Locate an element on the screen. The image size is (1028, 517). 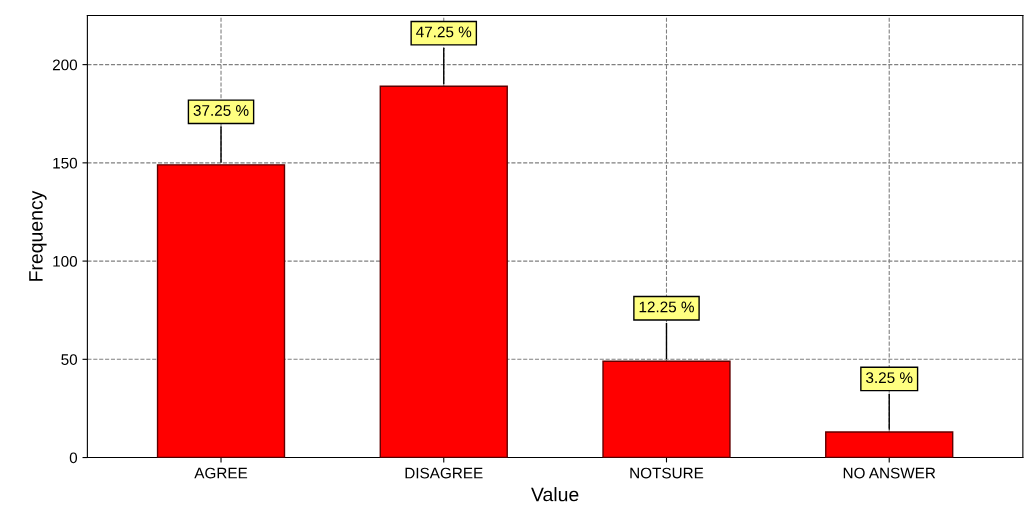
annotation: 12.25 % is located at coordinates (666, 307).